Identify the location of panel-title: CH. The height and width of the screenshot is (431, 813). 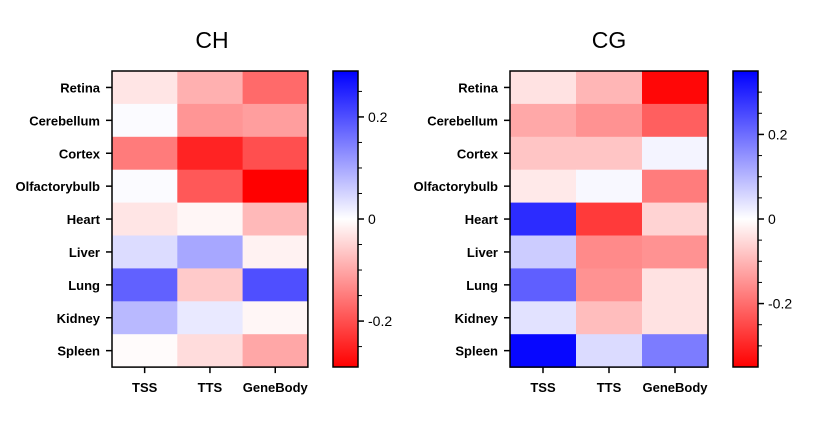
(211, 40).